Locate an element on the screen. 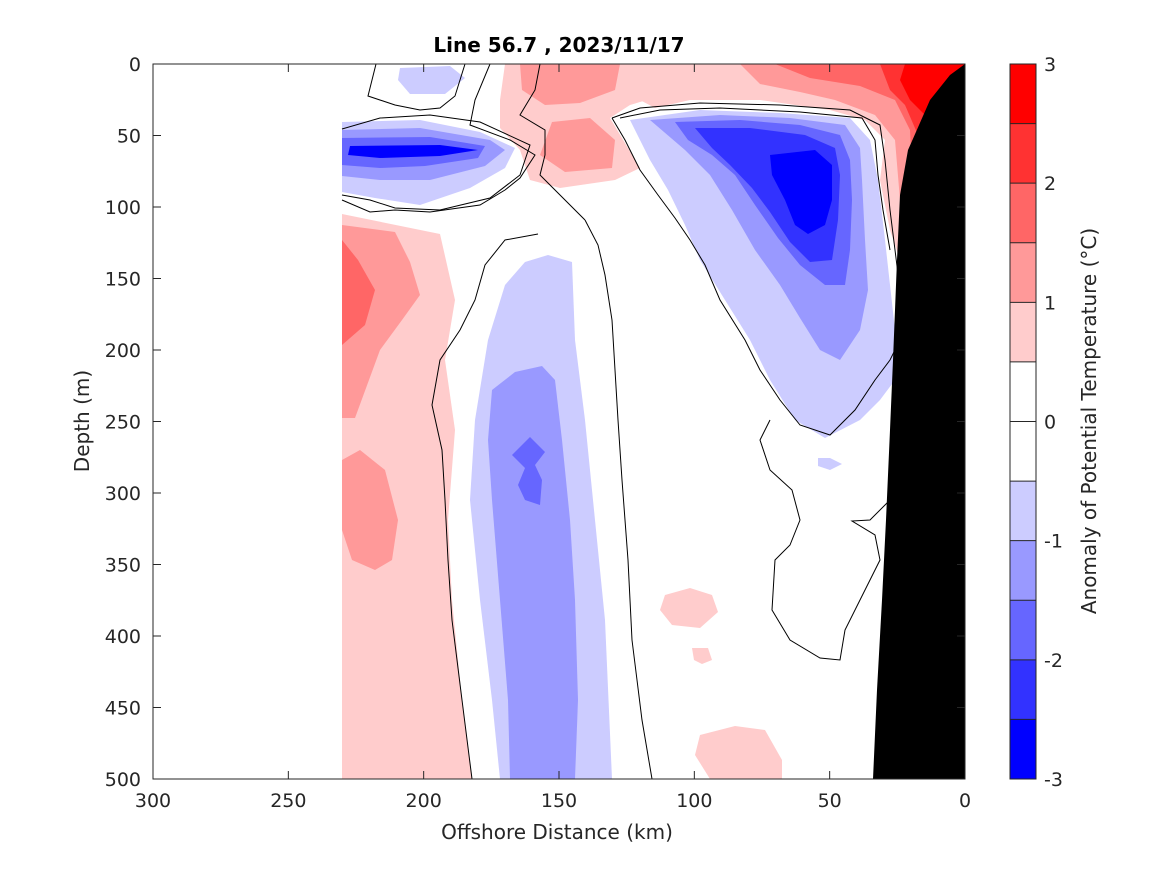 The image size is (1167, 875). y-tick-label: 50 is located at coordinates (129, 137).